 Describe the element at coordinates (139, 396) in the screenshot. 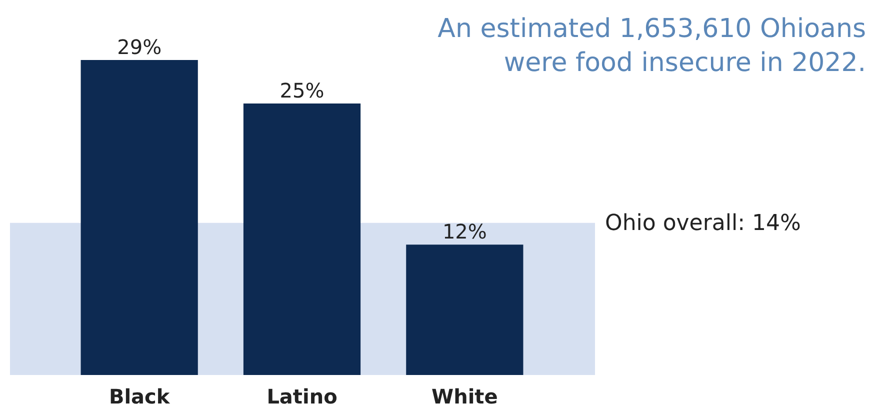

I see `x-tick-label: Black` at that location.